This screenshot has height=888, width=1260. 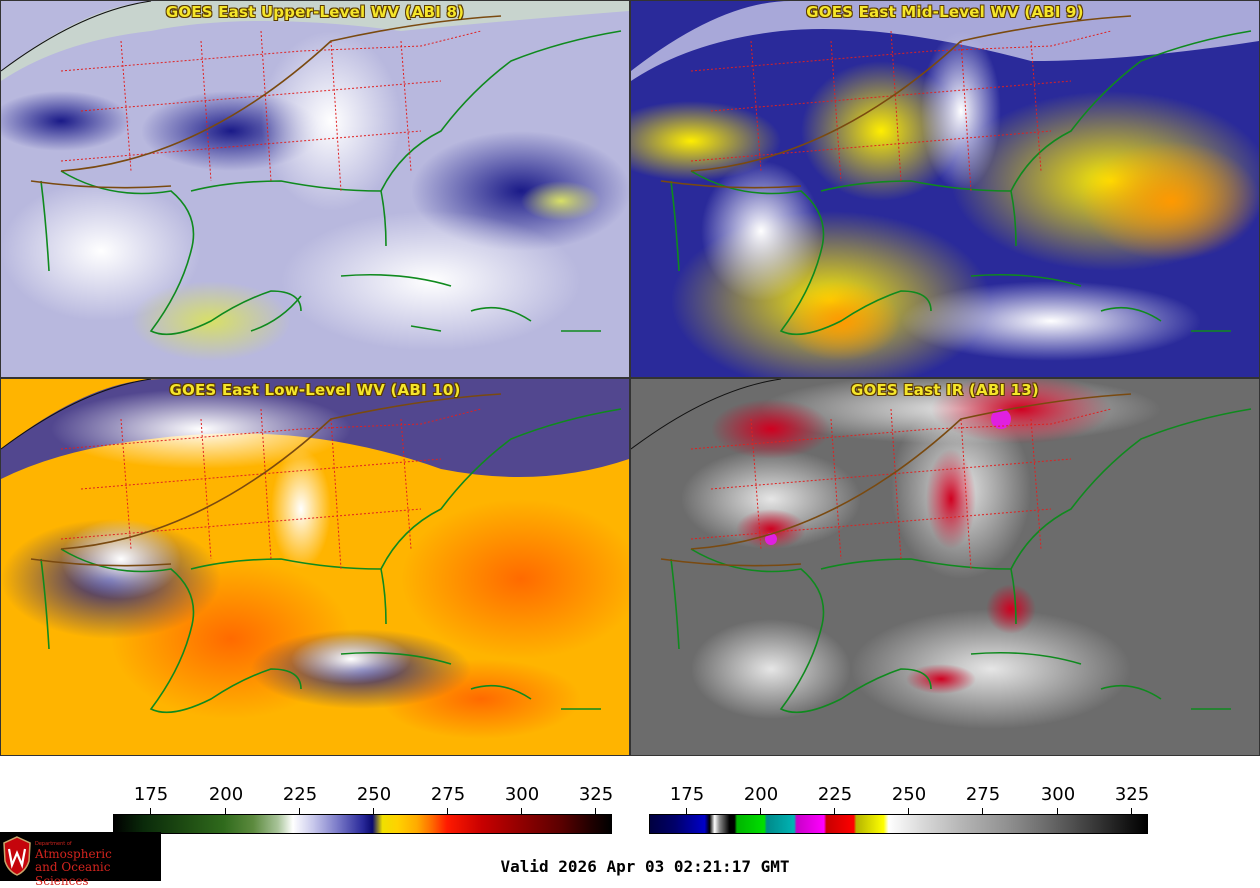 I want to click on logo-department-text: Department of, so click(x=53, y=844).